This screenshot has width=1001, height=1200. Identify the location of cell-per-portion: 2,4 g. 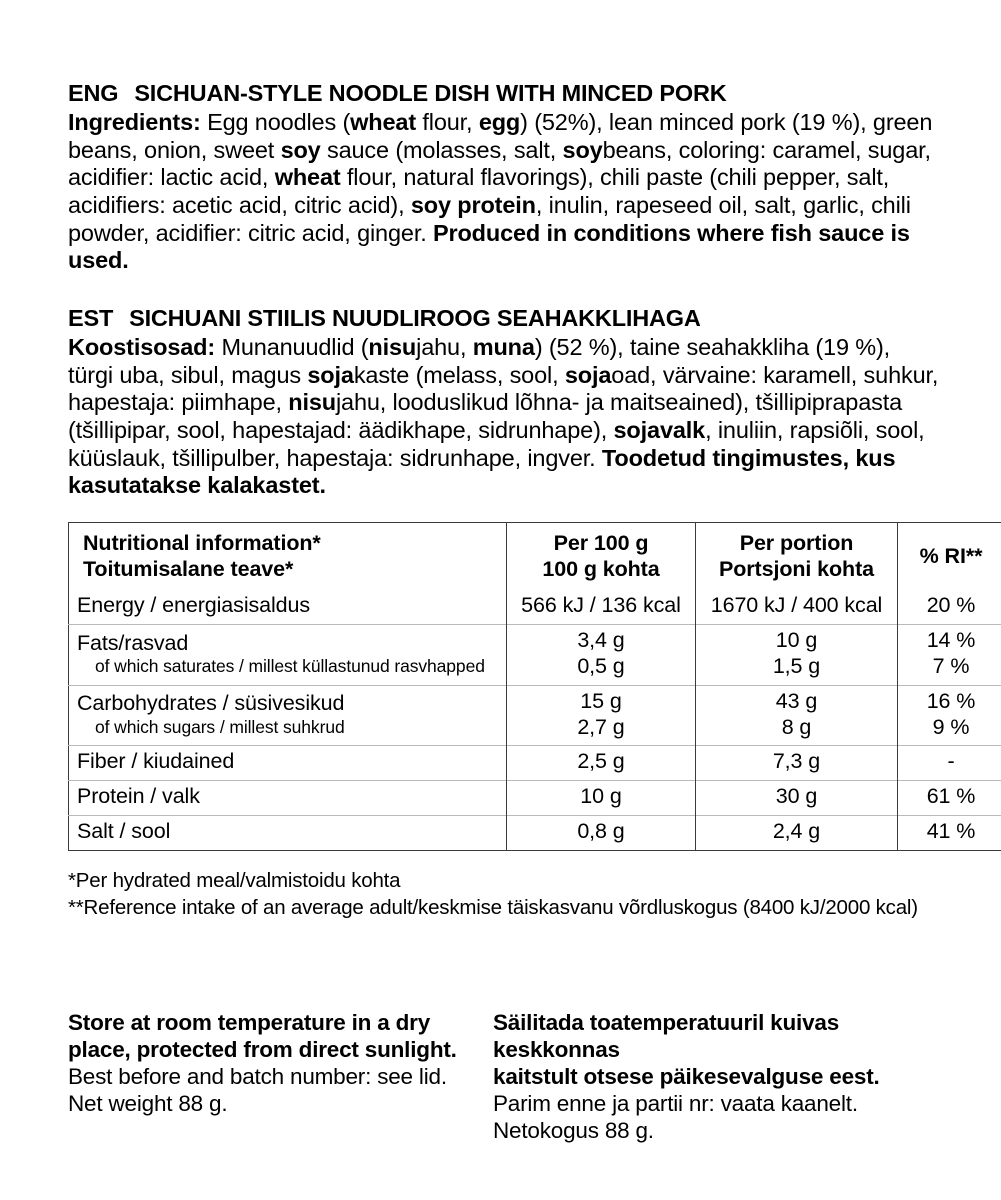
(796, 832).